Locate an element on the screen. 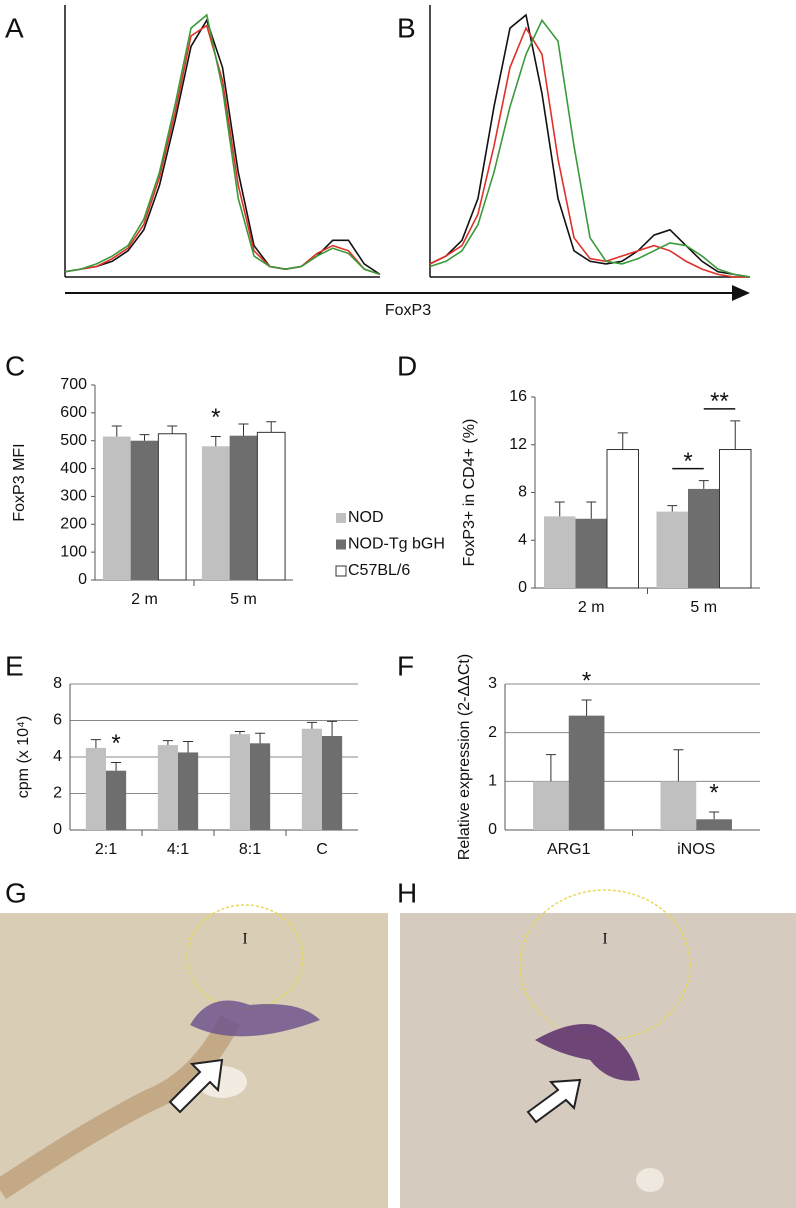  panel-letter: D is located at coordinates (407, 365).